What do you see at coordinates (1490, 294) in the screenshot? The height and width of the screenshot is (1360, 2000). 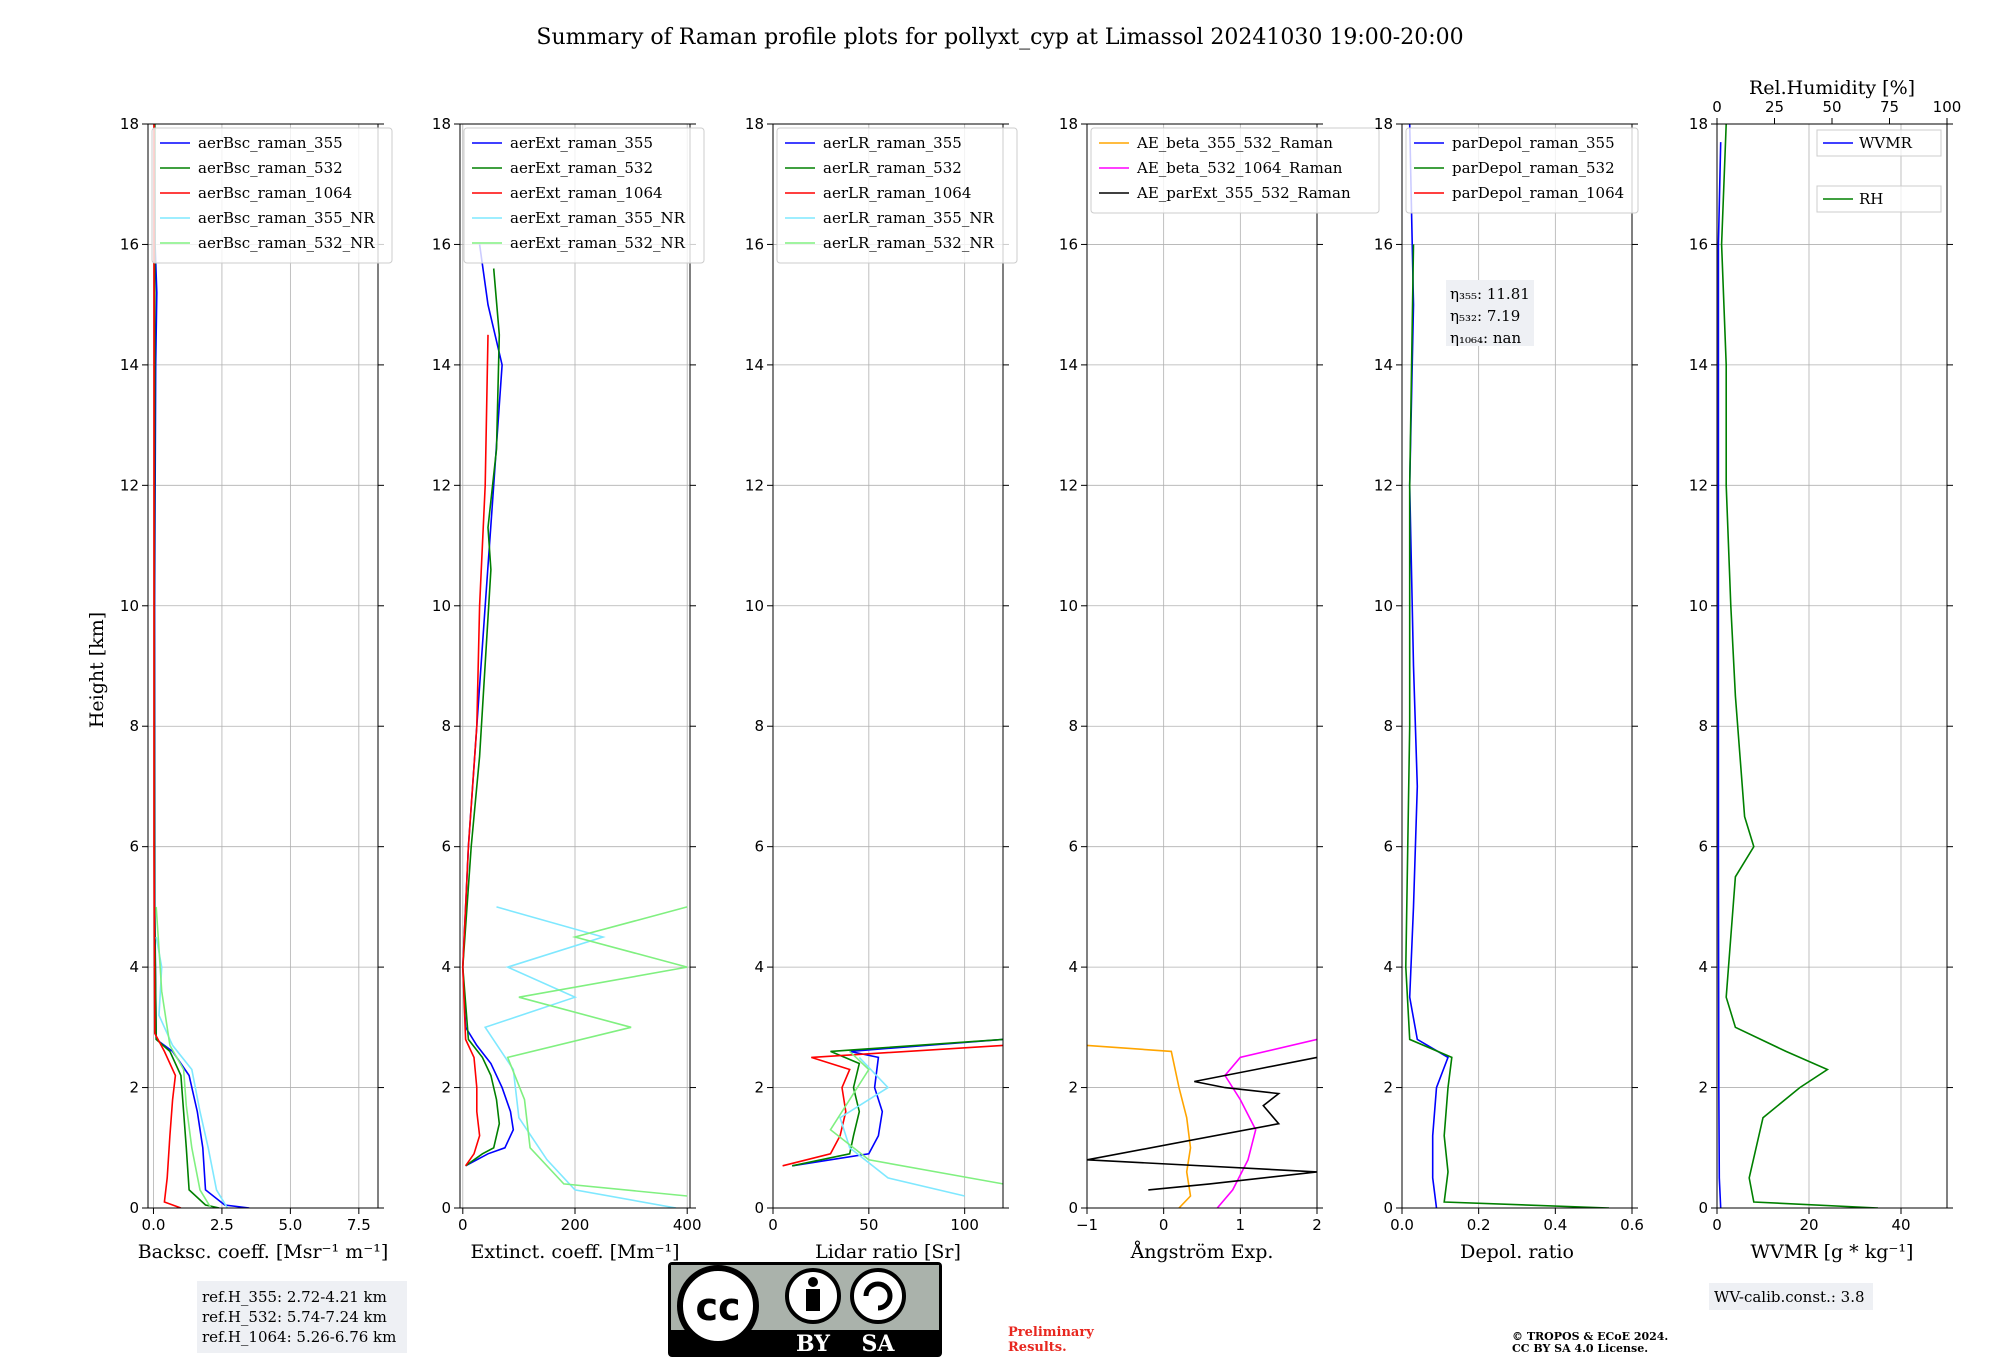 I see `eta-annotation: η₃₅₅: 11.81` at bounding box center [1490, 294].